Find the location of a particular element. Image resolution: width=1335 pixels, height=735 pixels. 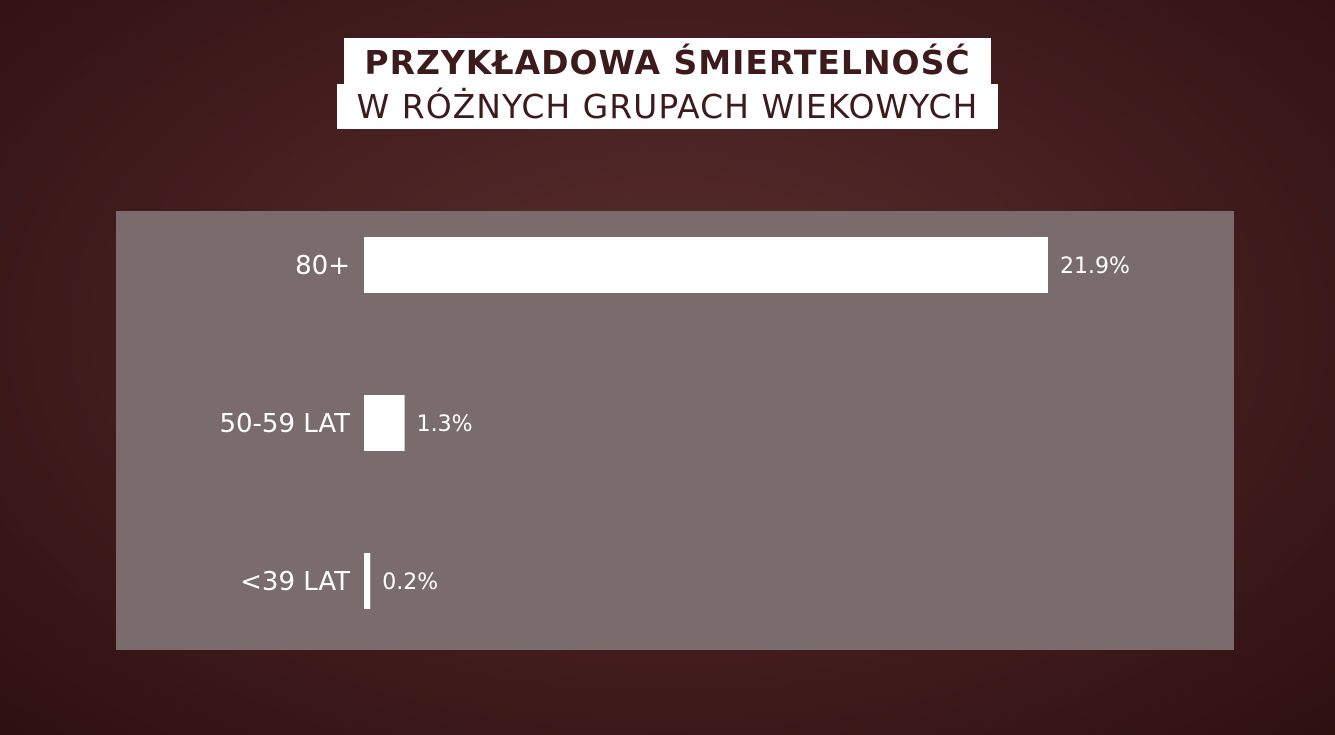

category-label-2: <39 LAT is located at coordinates (295, 582).